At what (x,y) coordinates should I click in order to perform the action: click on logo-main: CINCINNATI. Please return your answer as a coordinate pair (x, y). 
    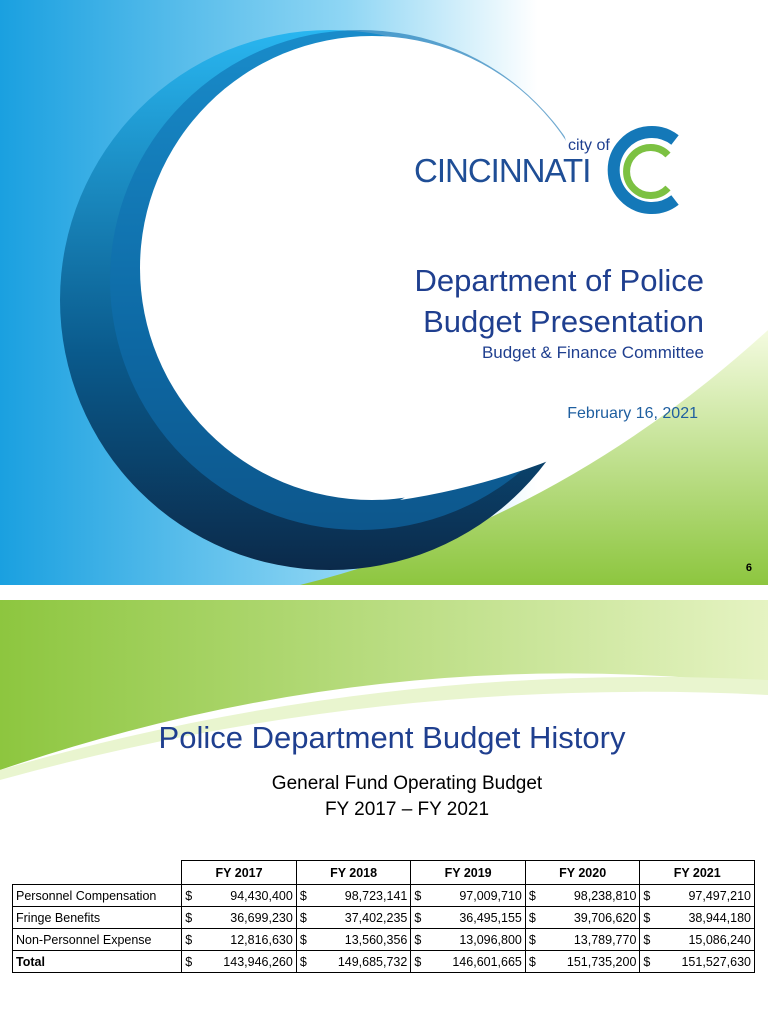
    Looking at the image, I should click on (502, 170).